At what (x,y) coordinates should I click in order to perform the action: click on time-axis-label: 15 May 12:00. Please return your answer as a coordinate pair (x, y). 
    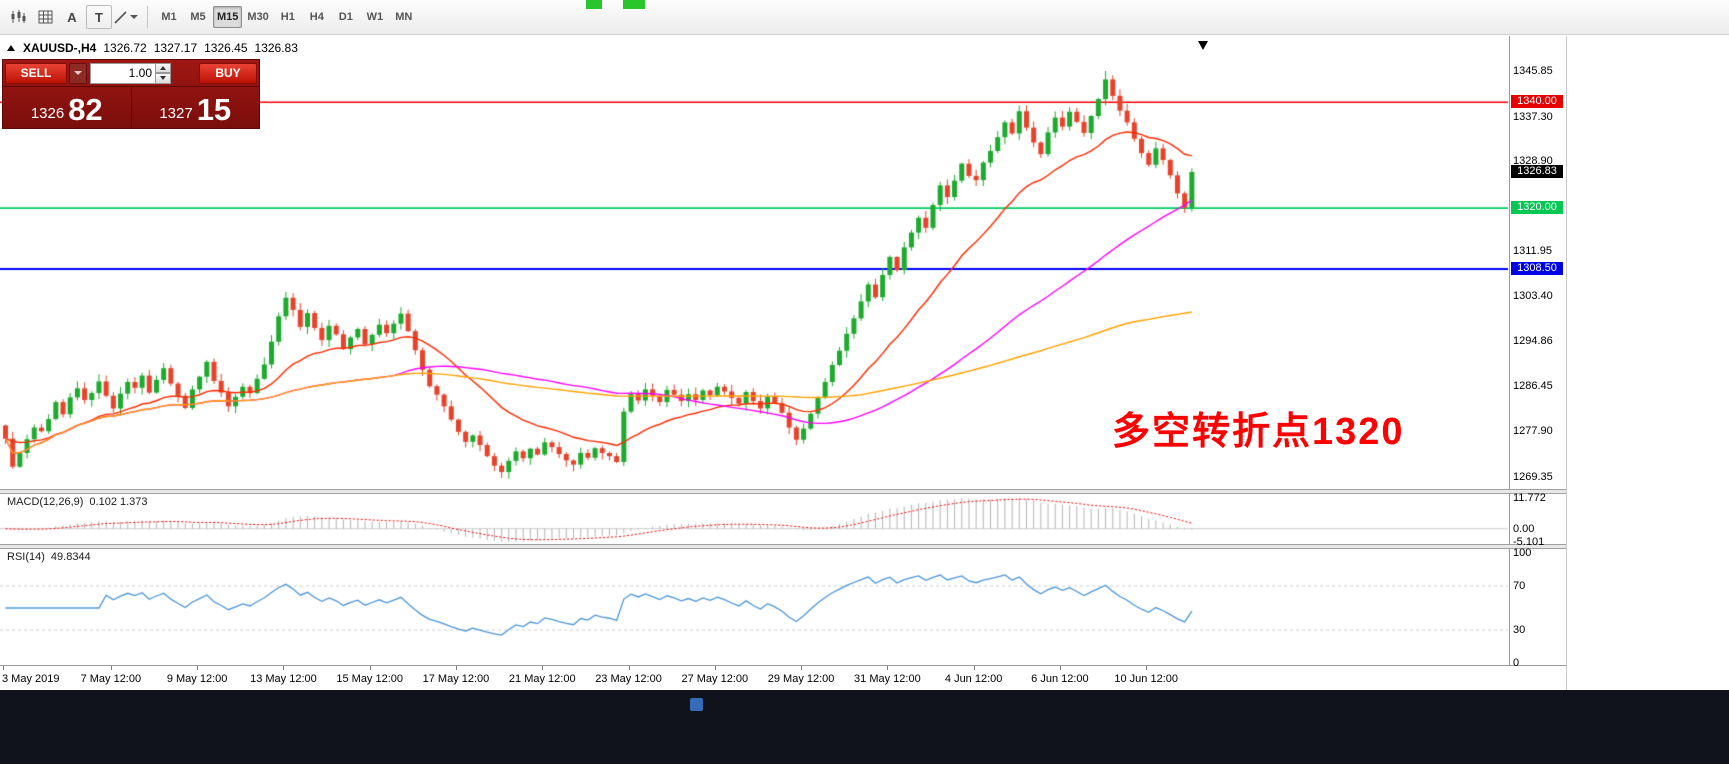
    Looking at the image, I should click on (370, 679).